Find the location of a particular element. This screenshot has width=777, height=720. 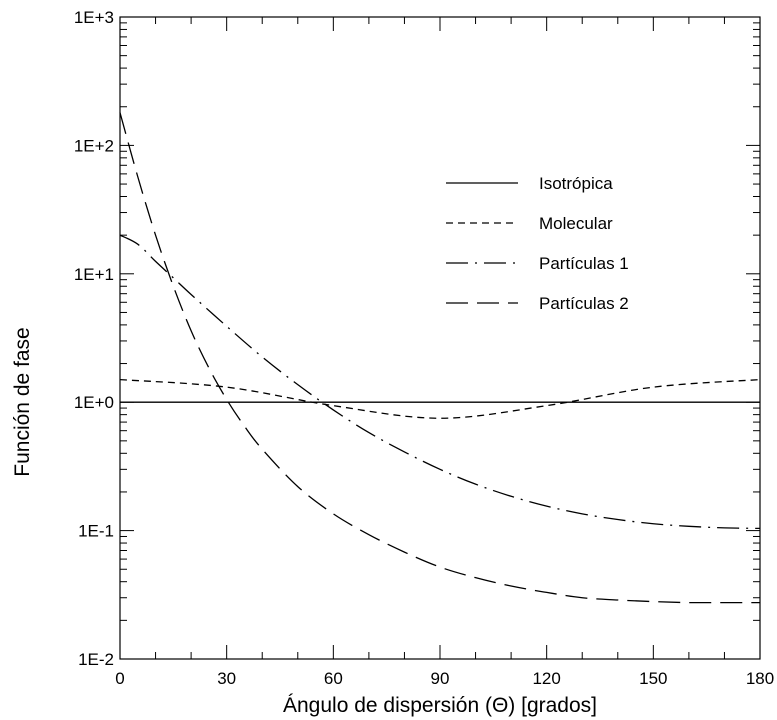

y-tick-label: 1E-1 is located at coordinates (96, 531).